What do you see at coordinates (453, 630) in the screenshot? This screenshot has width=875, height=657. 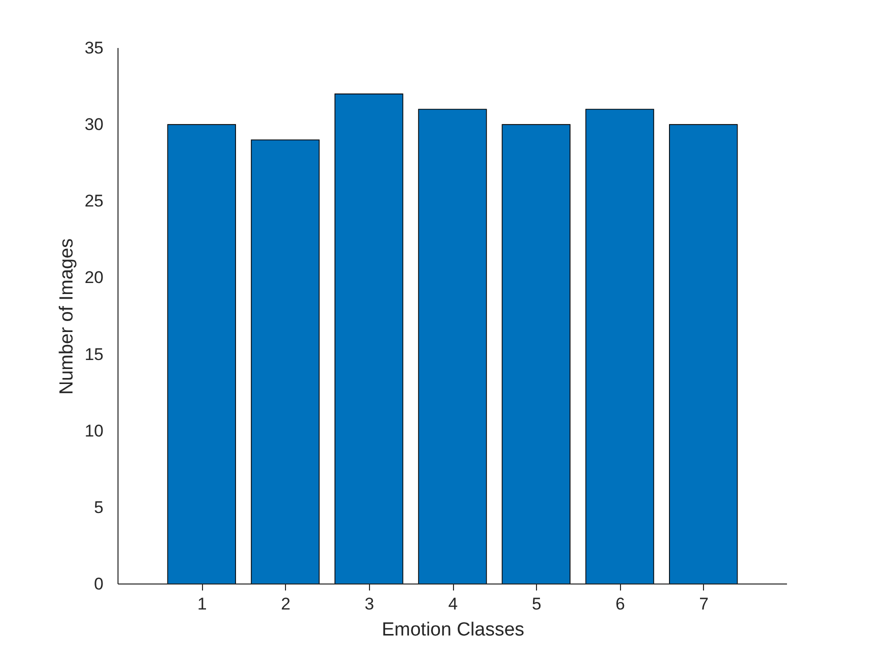 I see `x-axis-title: Emotion Classes` at bounding box center [453, 630].